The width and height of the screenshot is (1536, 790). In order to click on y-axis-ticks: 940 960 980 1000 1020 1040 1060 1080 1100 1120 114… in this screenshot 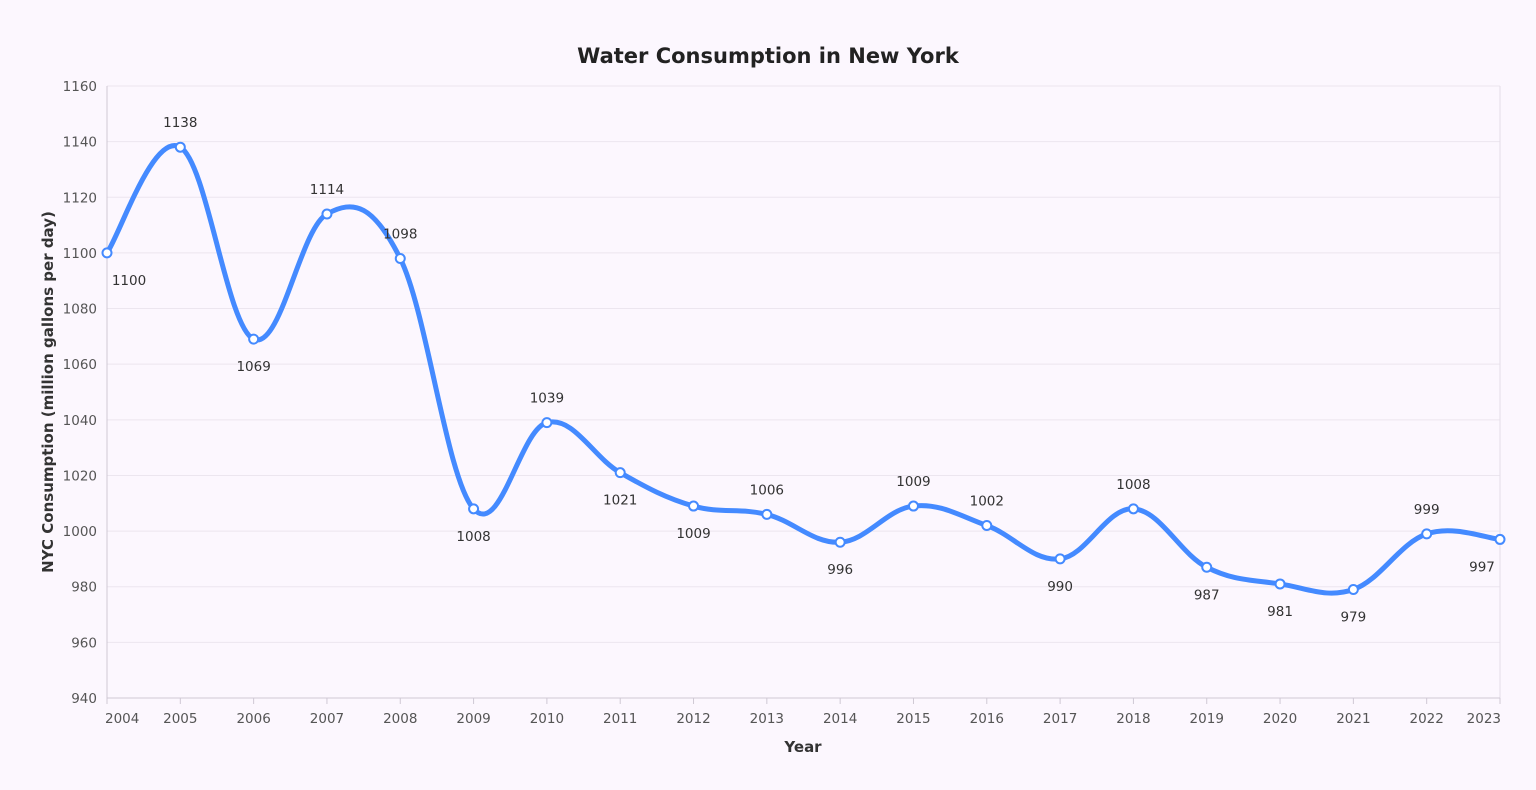, I will do `click(80, 393)`.